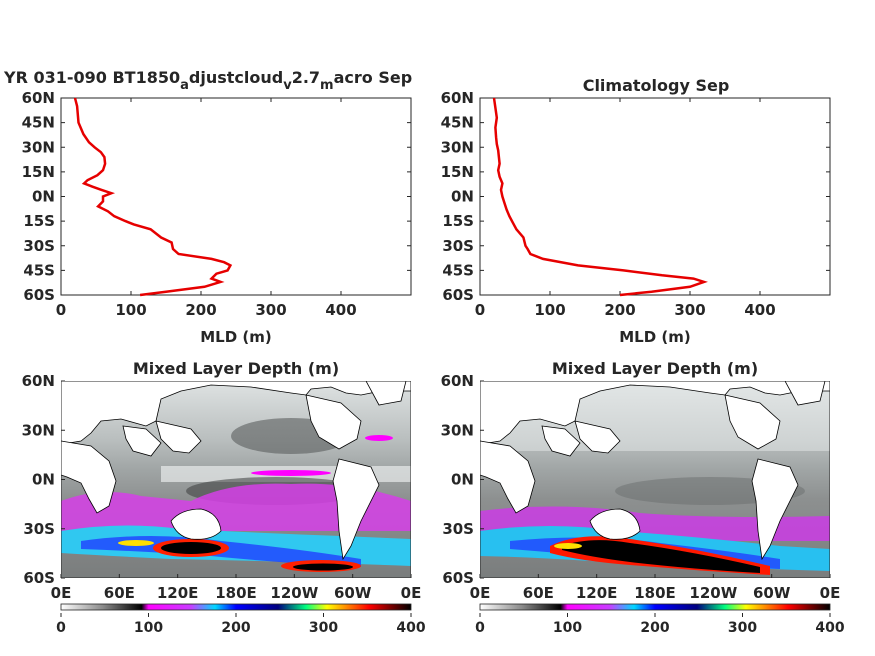 The width and height of the screenshot is (875, 656). What do you see at coordinates (656, 85) in the screenshot?
I see `panel-2-title: Climatology Sep` at bounding box center [656, 85].